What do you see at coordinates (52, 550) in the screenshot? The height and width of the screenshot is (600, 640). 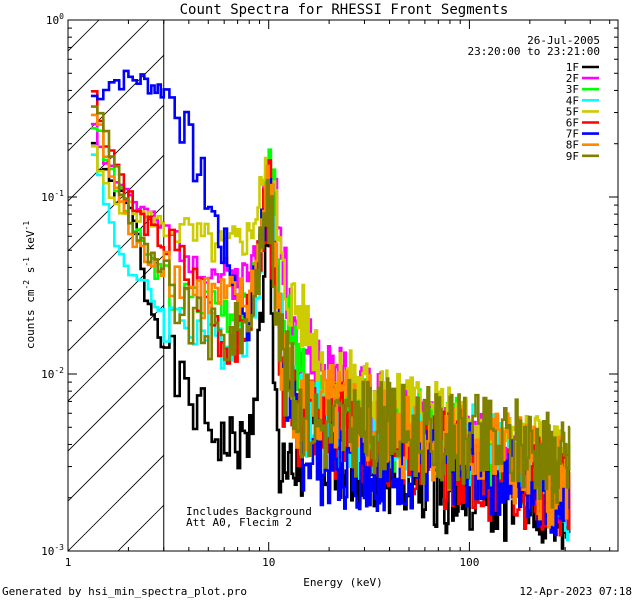 I see `y-tick-label: 10⁻³` at bounding box center [52, 550].